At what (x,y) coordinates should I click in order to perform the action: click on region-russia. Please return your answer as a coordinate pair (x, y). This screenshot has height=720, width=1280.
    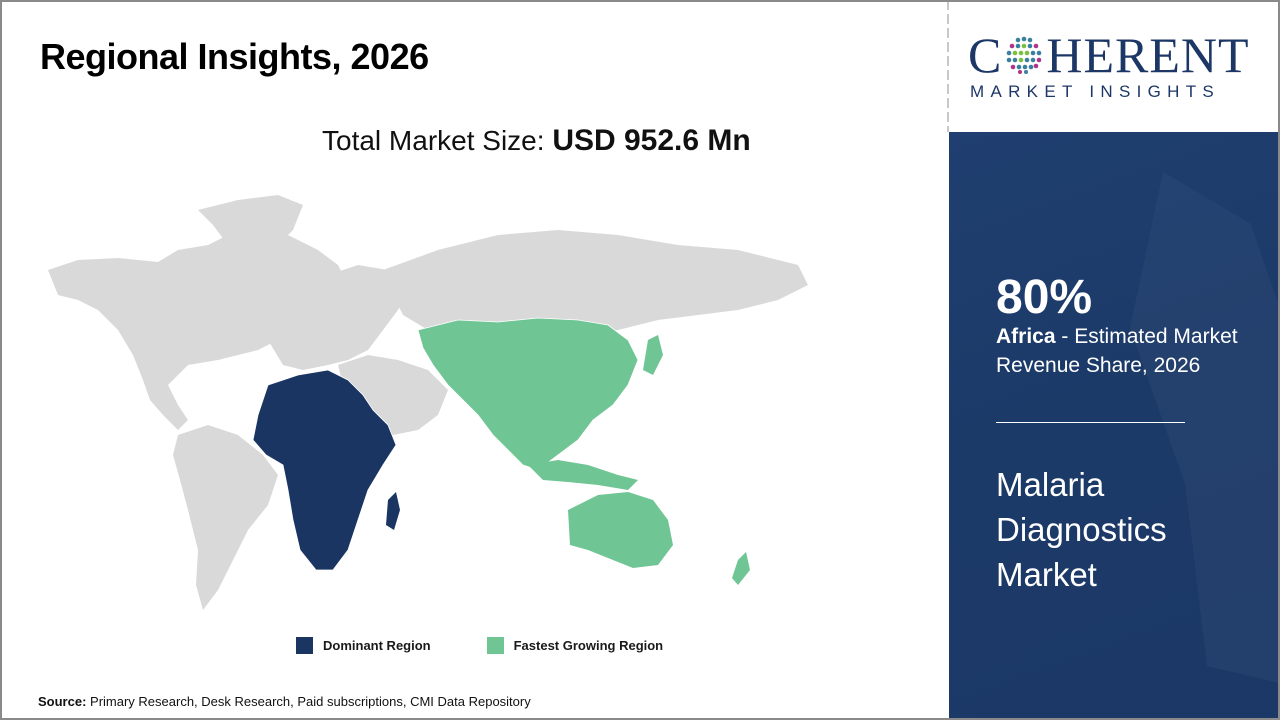
    Looking at the image, I should click on (595, 285).